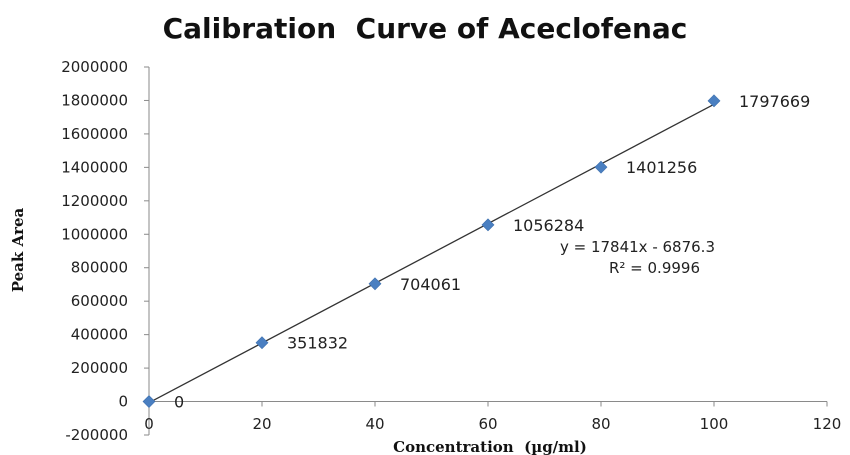 The height and width of the screenshot is (455, 850). I want to click on y-tick-label: 200000, so click(99, 368).